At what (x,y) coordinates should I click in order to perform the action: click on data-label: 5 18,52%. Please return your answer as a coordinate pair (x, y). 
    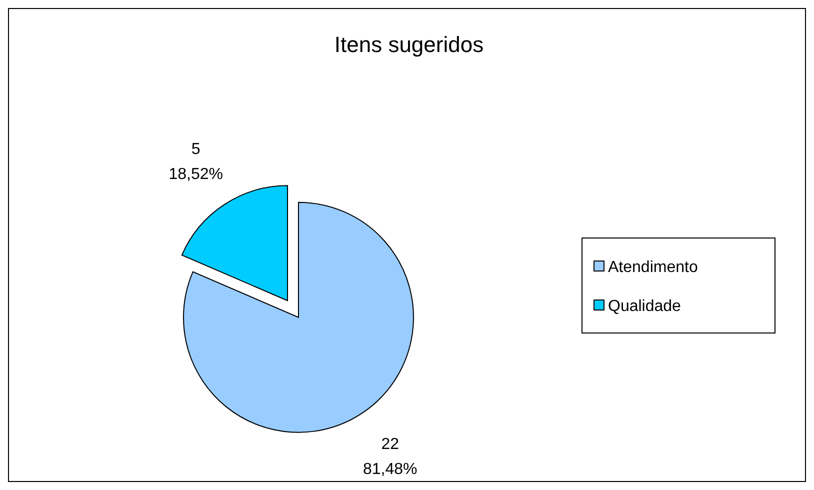
    Looking at the image, I should click on (196, 161).